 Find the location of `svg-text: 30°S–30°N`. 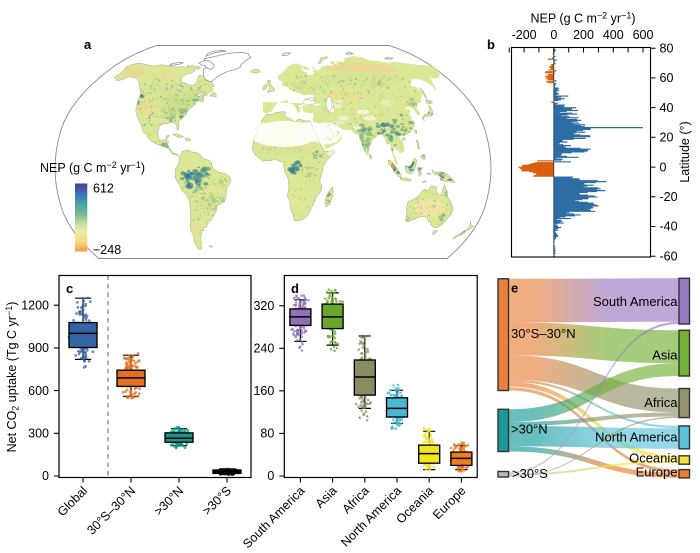

svg-text: 30°S–30°N is located at coordinates (543, 333).